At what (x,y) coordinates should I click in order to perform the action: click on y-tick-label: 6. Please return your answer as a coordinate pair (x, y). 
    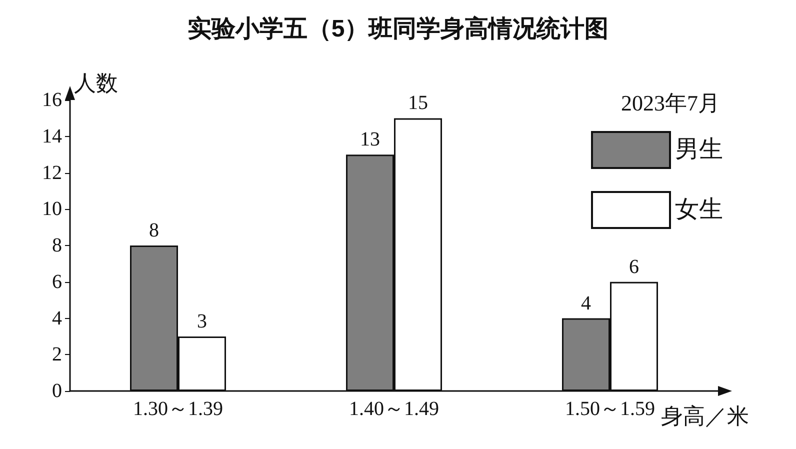
    Looking at the image, I should click on (57, 281).